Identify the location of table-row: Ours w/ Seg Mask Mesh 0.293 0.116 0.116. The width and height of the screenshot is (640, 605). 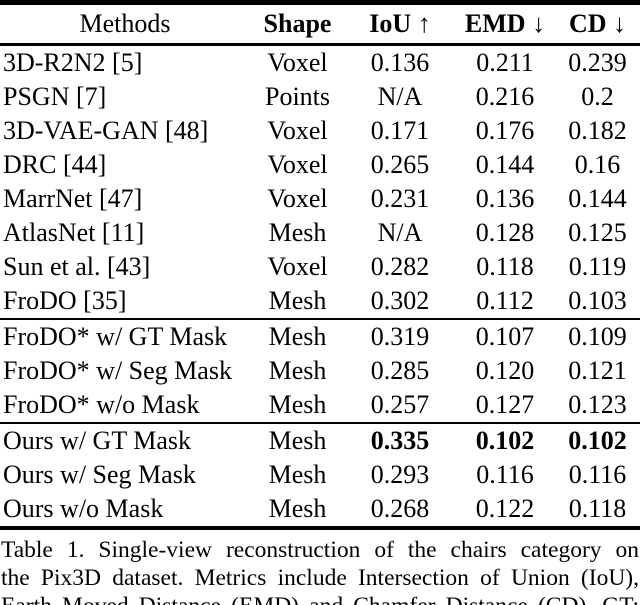
(320, 475).